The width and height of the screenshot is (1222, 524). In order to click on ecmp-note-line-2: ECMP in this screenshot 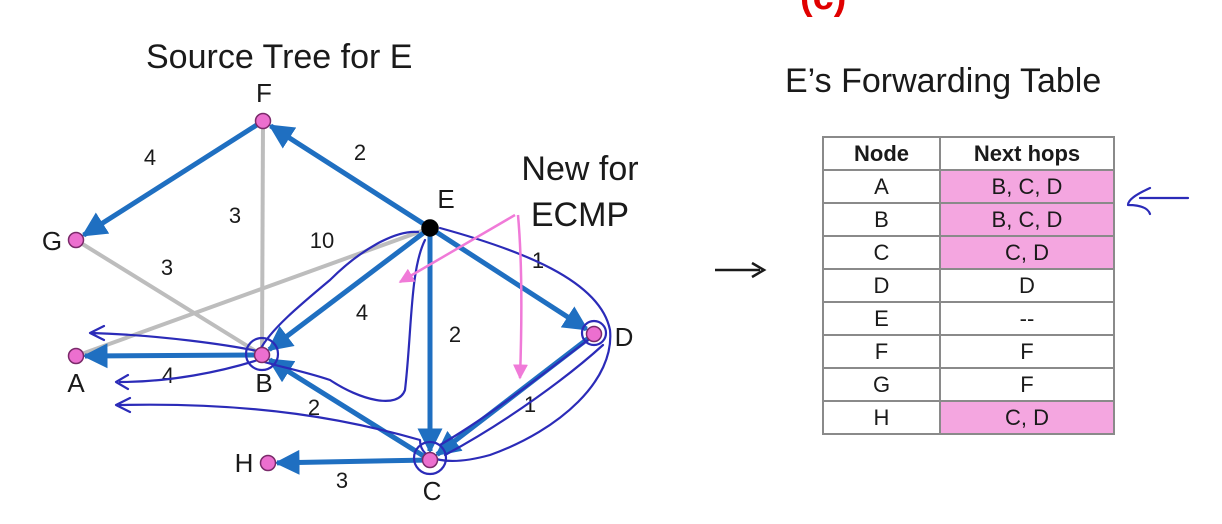, I will do `click(580, 215)`.